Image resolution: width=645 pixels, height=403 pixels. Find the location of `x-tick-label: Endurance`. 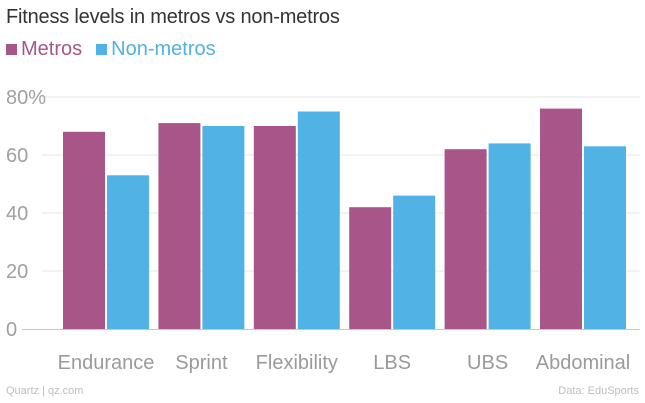

x-tick-label: Endurance is located at coordinates (106, 363).